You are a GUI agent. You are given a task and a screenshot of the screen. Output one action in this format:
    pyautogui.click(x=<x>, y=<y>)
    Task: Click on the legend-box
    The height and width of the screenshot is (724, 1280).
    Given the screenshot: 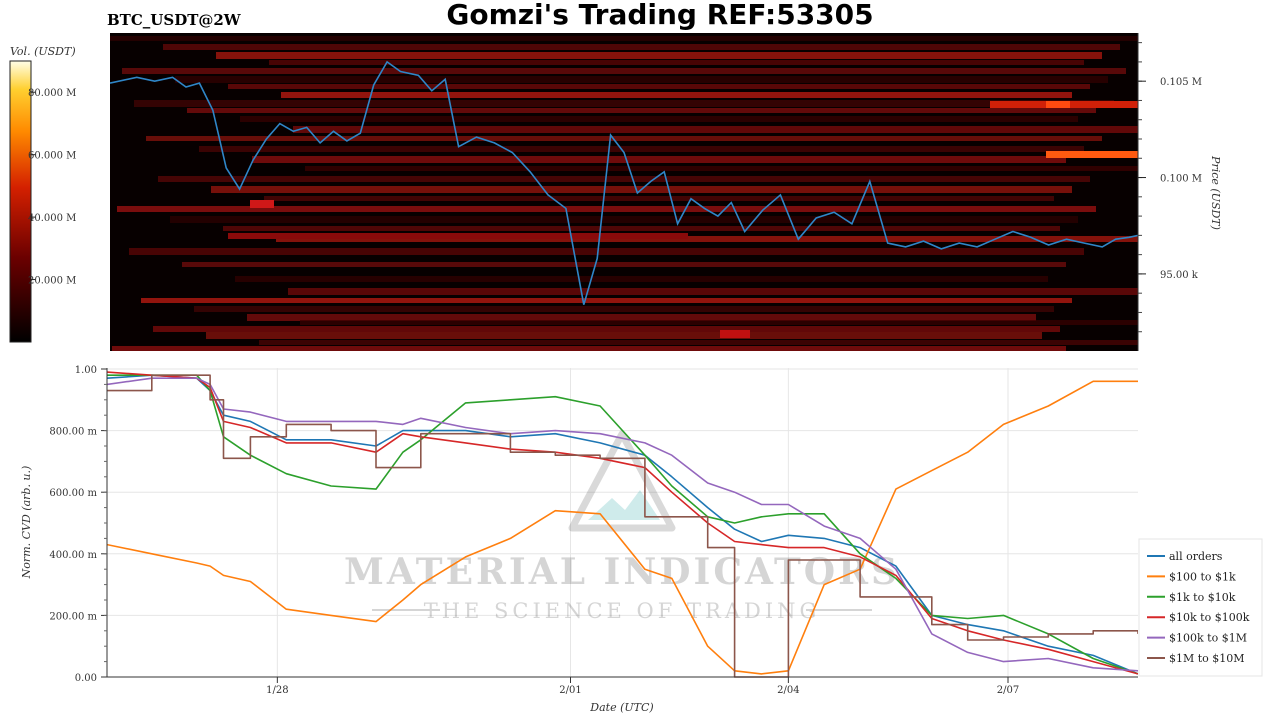 What is the action you would take?
    pyautogui.click(x=1200, y=607)
    